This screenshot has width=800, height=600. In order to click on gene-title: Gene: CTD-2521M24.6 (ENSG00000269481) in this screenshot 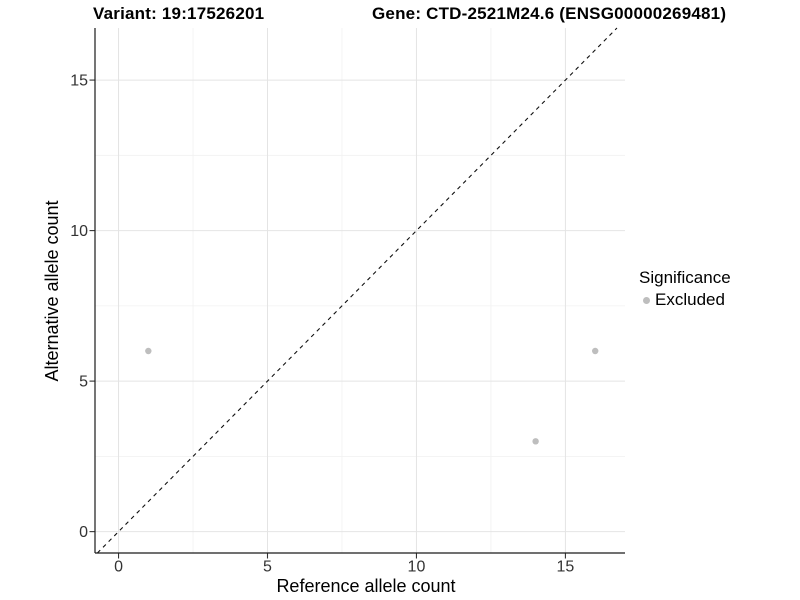, I will do `click(549, 13)`.